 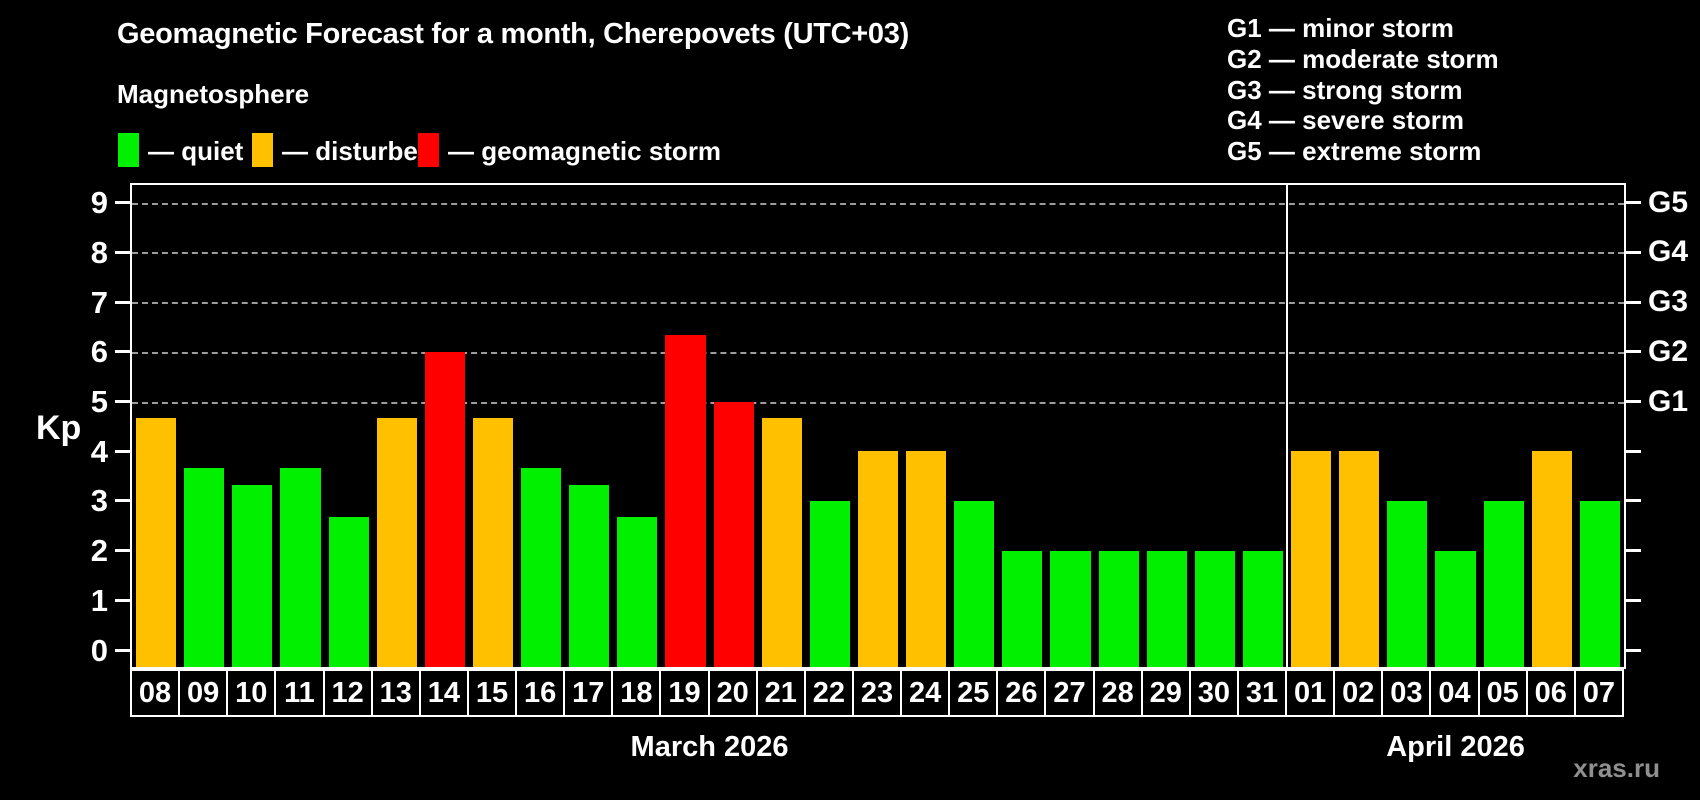 What do you see at coordinates (1021, 693) in the screenshot?
I see `day-label-26: 26` at bounding box center [1021, 693].